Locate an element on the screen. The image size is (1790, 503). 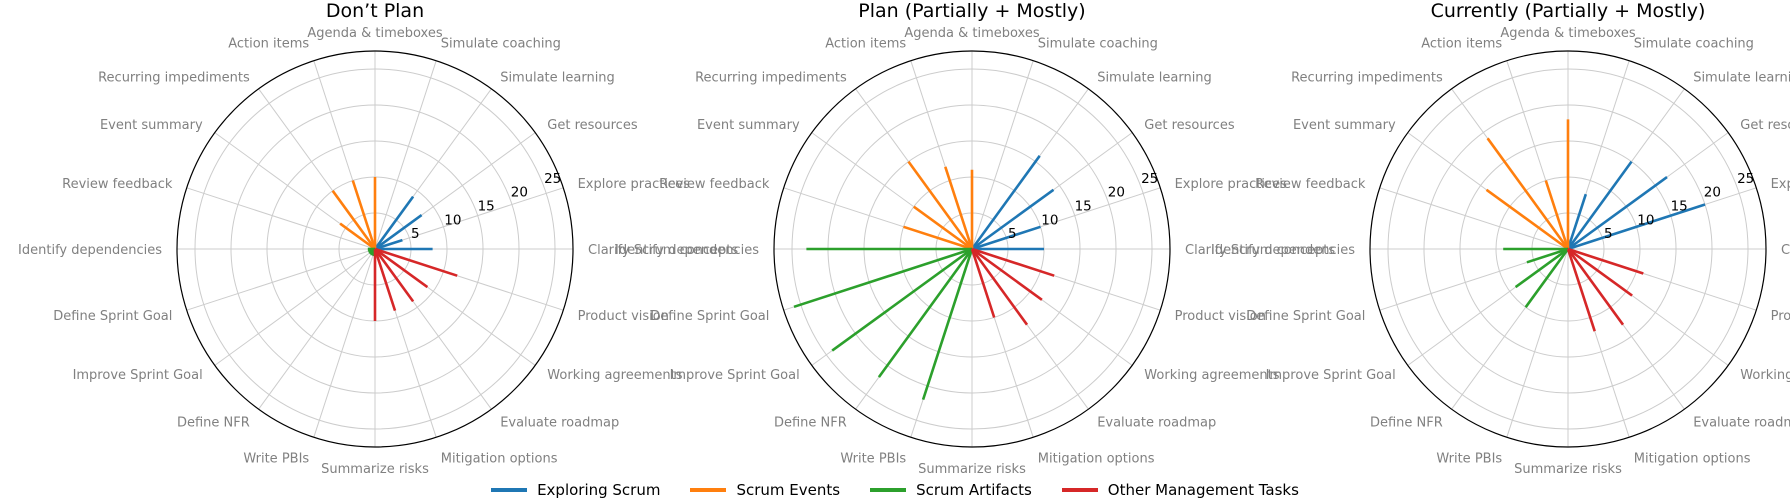
category-label: Write PBIs is located at coordinates (1469, 459).